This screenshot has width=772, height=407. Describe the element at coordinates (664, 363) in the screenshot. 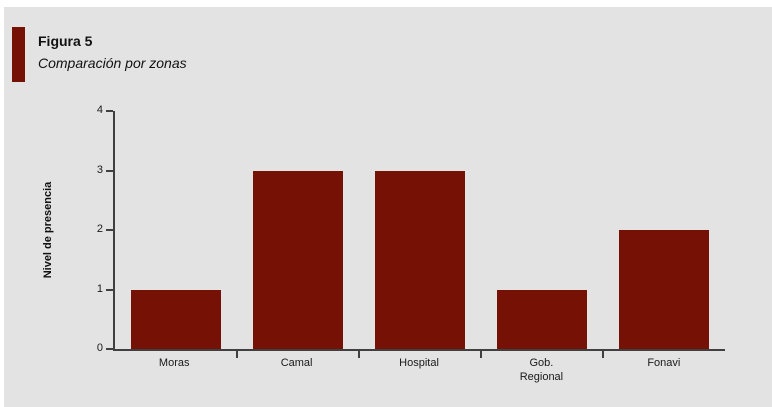

I see `x-category-label: Fonavi` at that location.